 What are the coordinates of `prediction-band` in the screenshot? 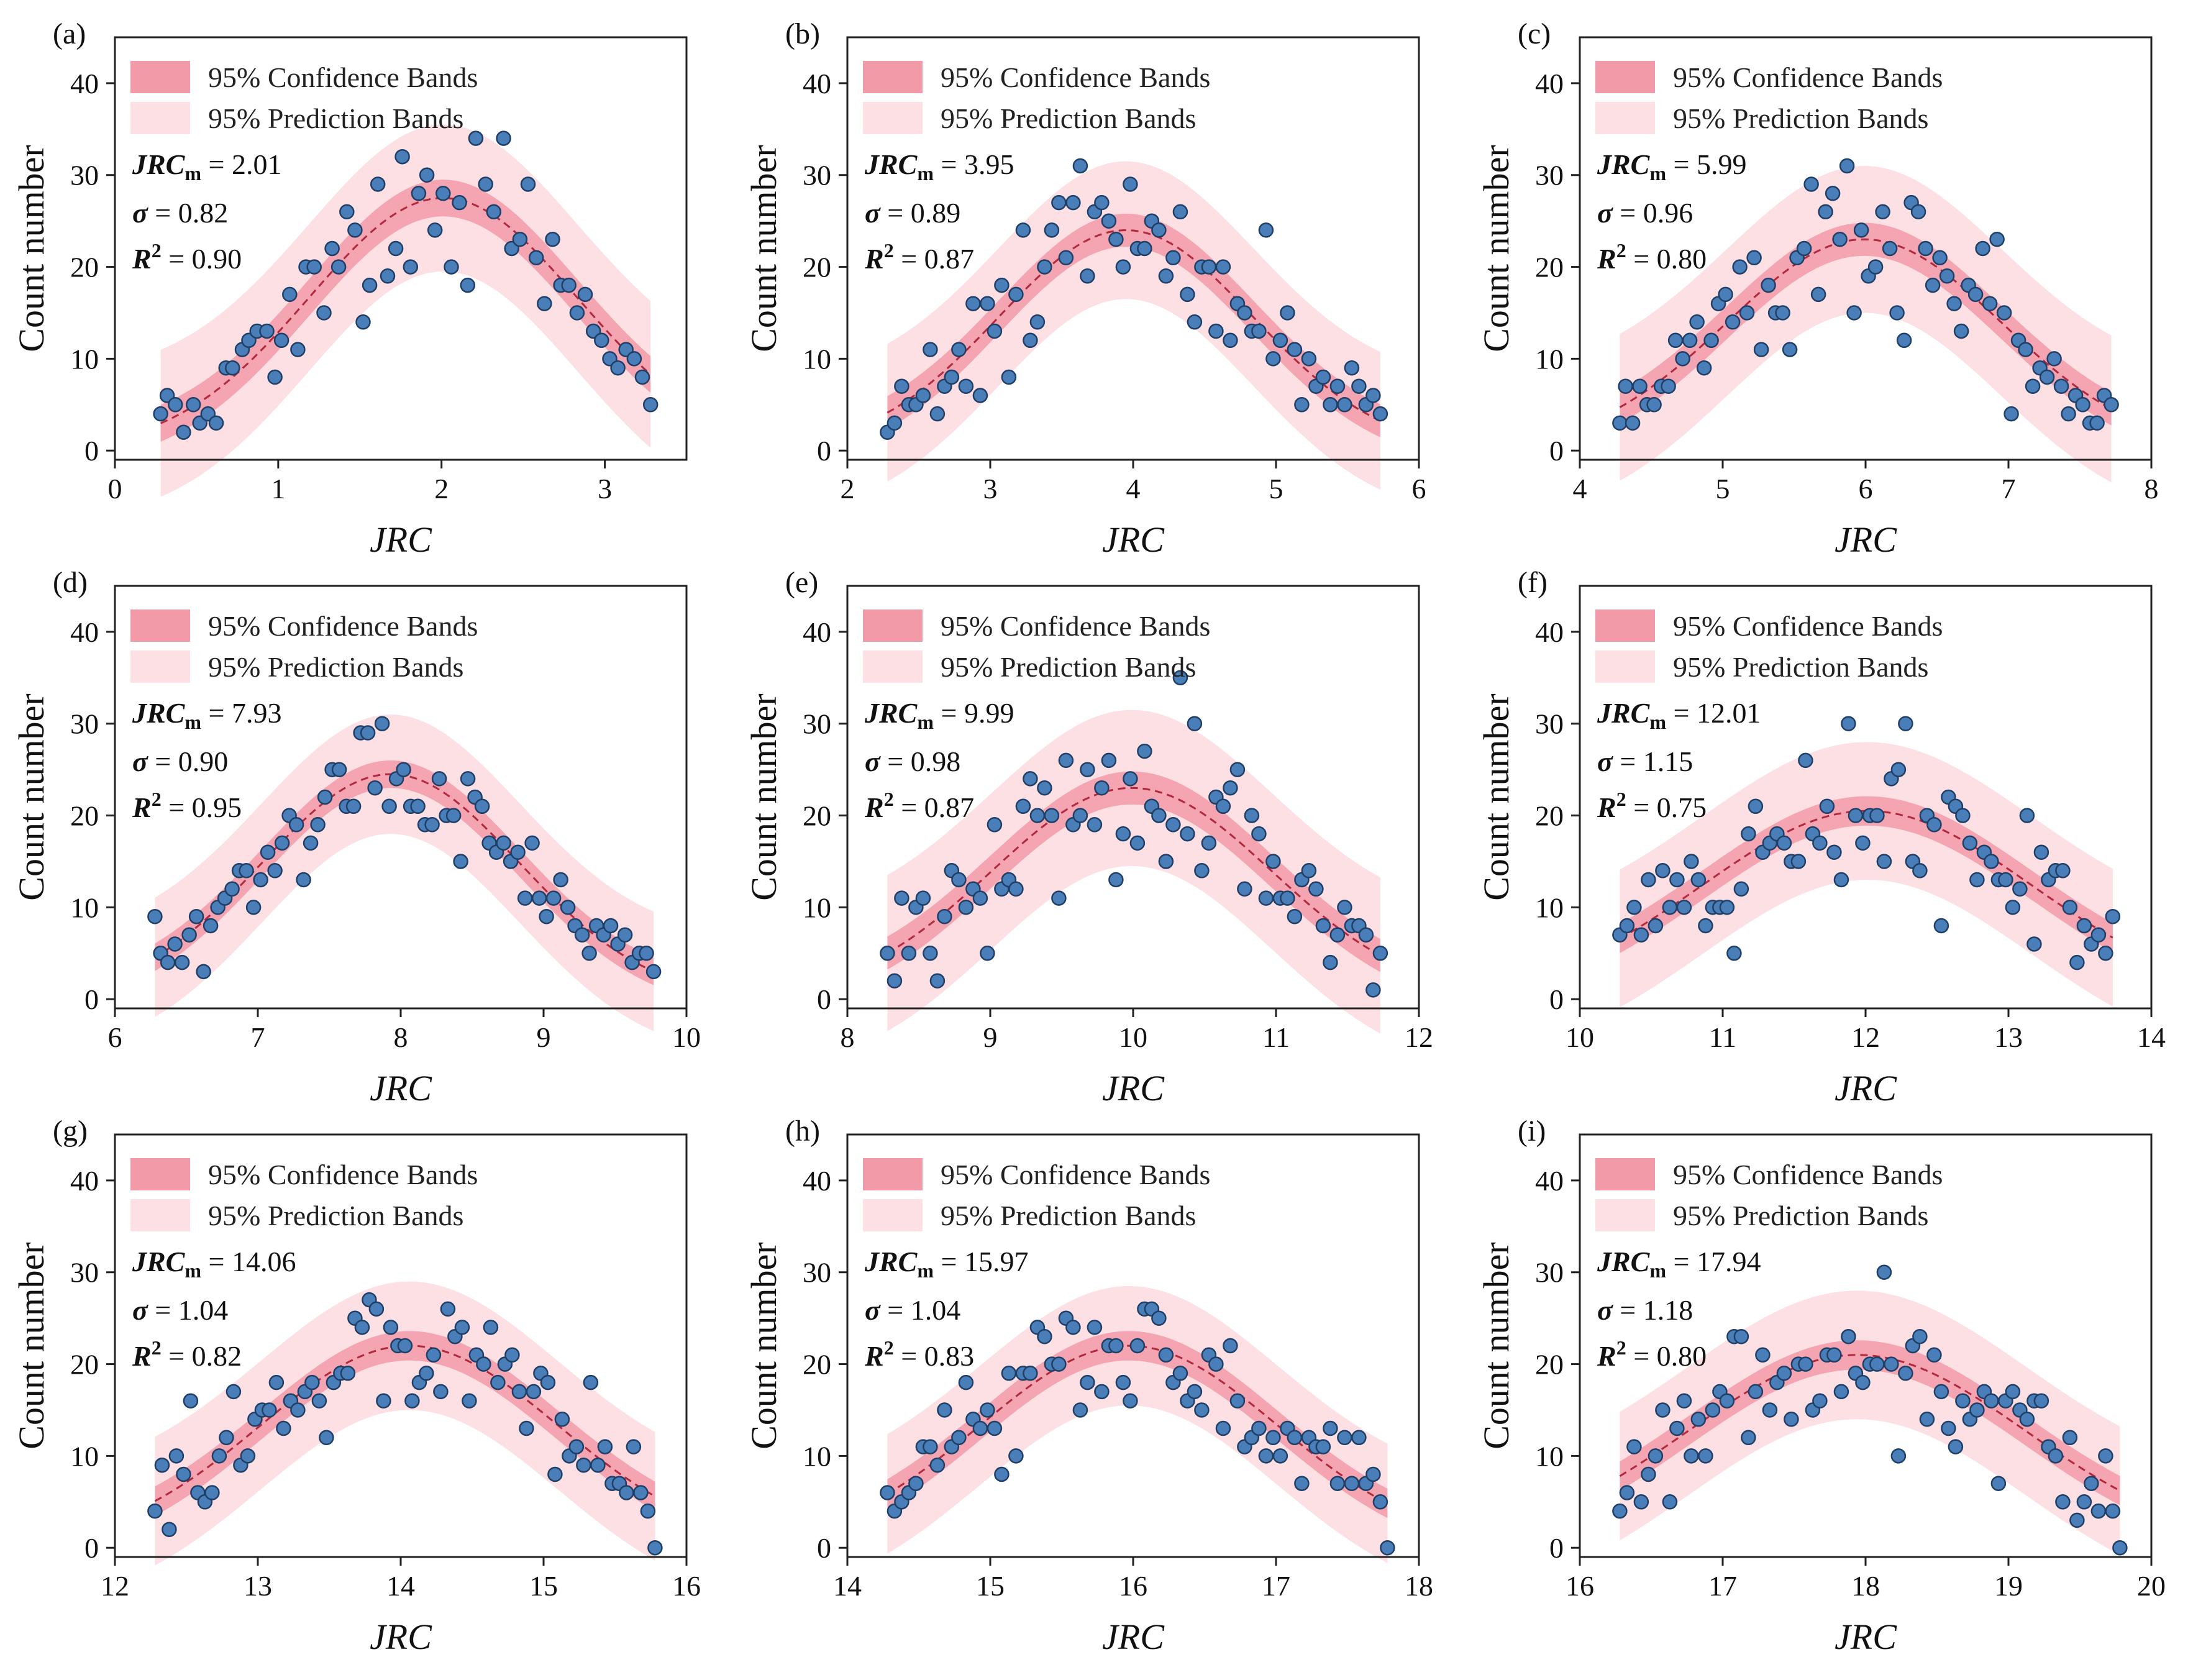 It's located at (1867, 875).